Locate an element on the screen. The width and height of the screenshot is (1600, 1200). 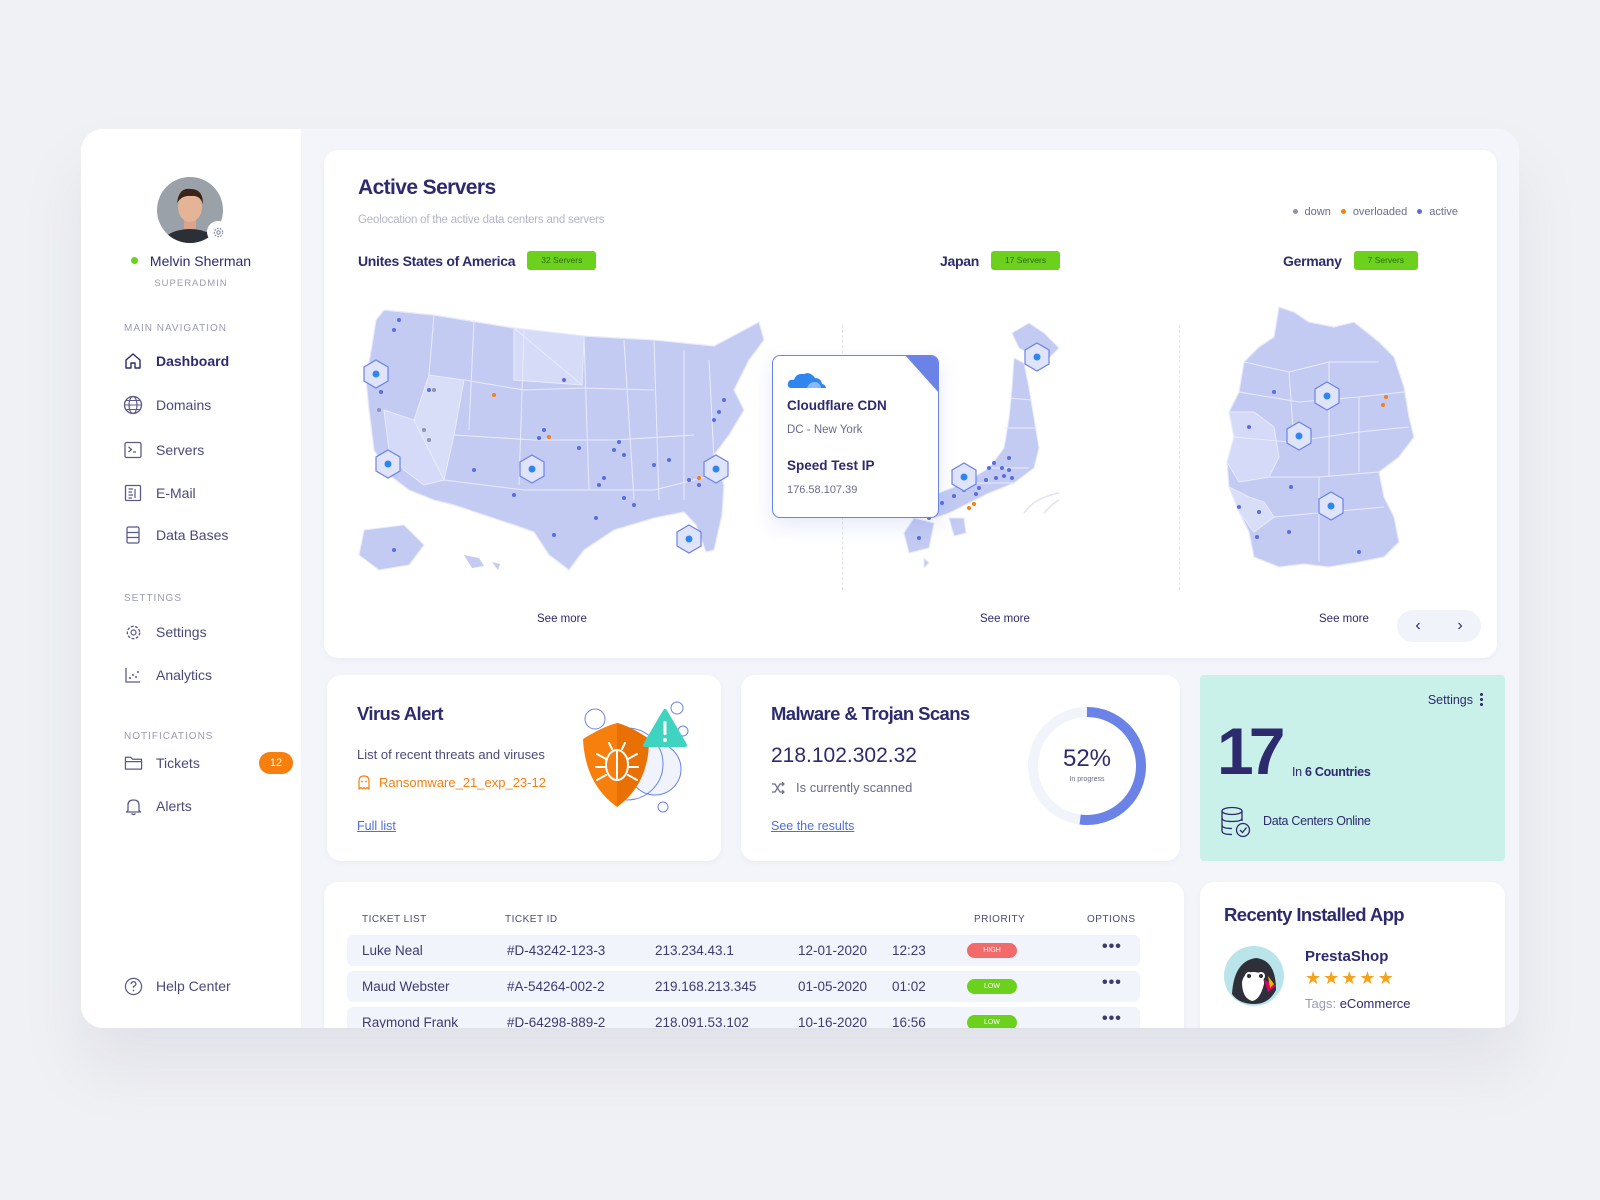
priority-badge: HIGH is located at coordinates (992, 950).